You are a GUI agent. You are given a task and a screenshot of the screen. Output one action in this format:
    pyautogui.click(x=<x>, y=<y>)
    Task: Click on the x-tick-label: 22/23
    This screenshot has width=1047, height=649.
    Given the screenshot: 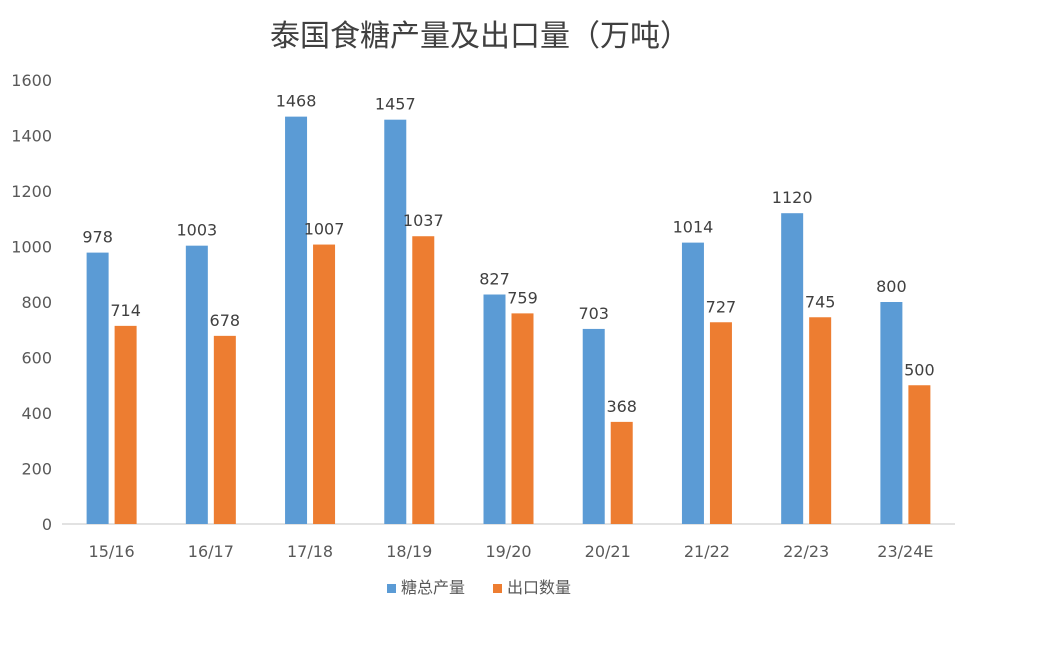 What is the action you would take?
    pyautogui.click(x=806, y=551)
    